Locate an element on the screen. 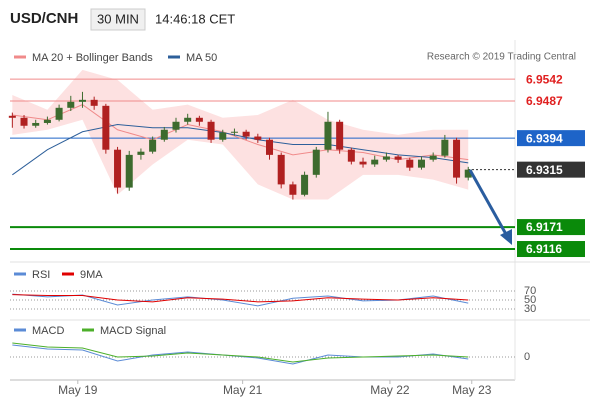 The height and width of the screenshot is (400, 590). x-tick-label: May 22 is located at coordinates (390, 390).